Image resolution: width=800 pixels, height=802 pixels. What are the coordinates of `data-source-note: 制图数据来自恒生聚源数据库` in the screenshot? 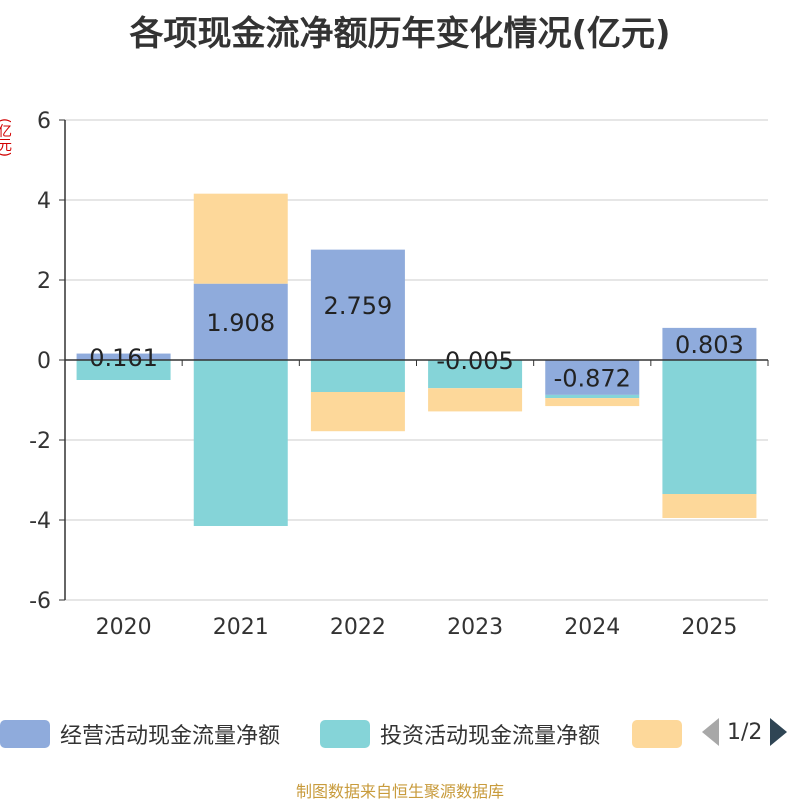 It's located at (400, 790).